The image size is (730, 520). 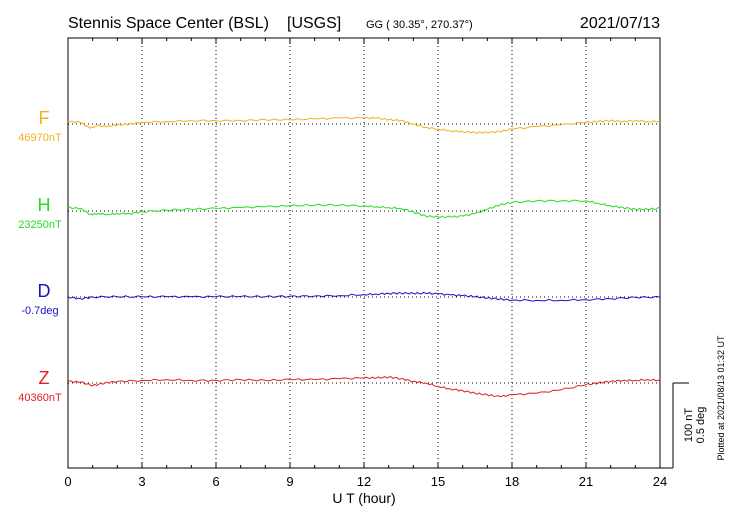 I want to click on series-label-Z: Z 40360nT, so click(x=40, y=386).